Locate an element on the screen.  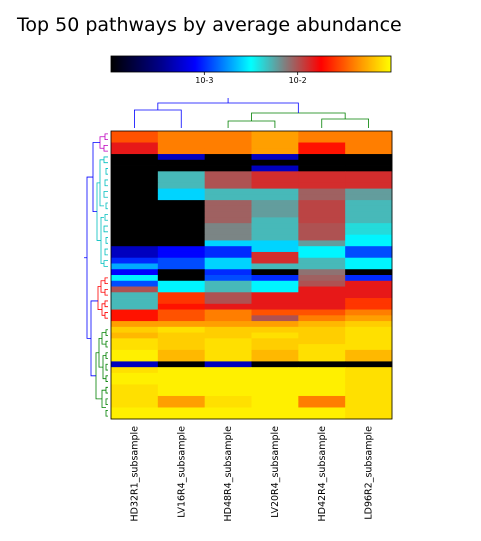
column-label: LD96R2_subsample is located at coordinates (369, 473).